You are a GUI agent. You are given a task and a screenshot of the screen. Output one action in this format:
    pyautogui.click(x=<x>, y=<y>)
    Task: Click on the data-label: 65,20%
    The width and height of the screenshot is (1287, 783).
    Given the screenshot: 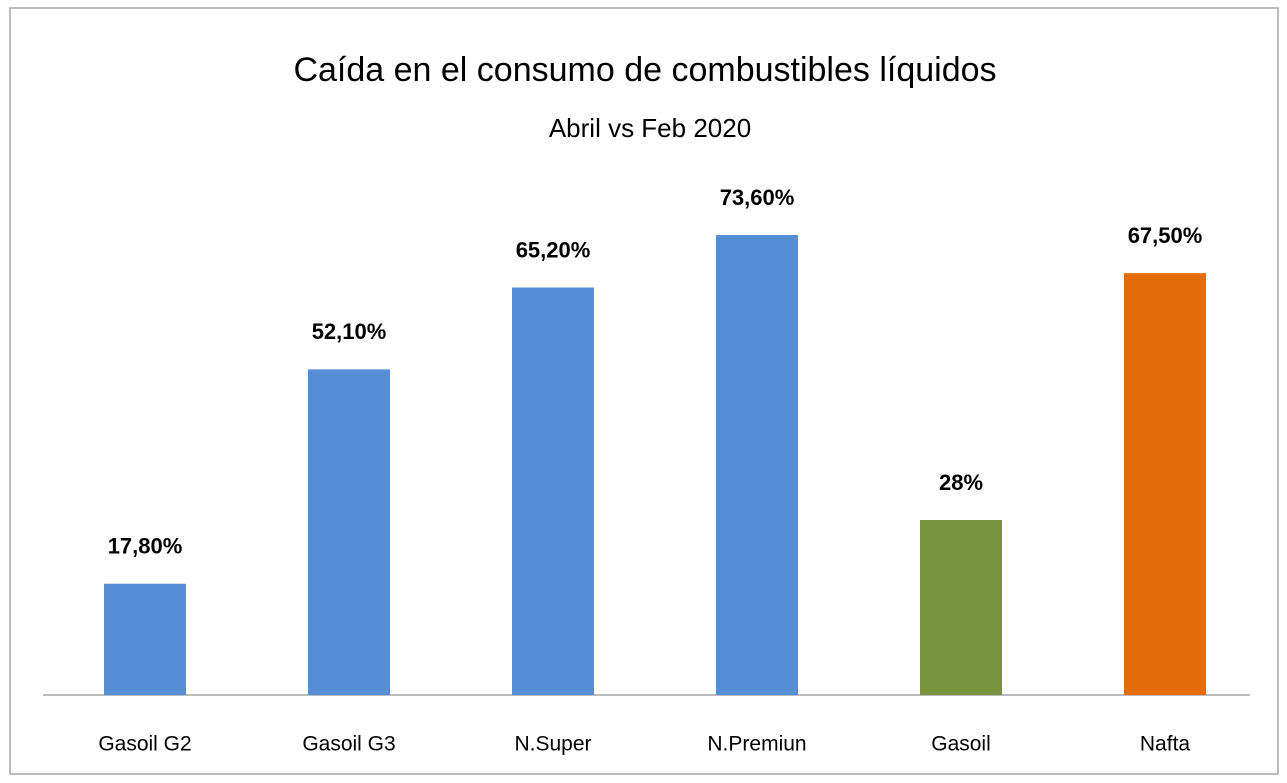 What is the action you would take?
    pyautogui.click(x=553, y=249)
    